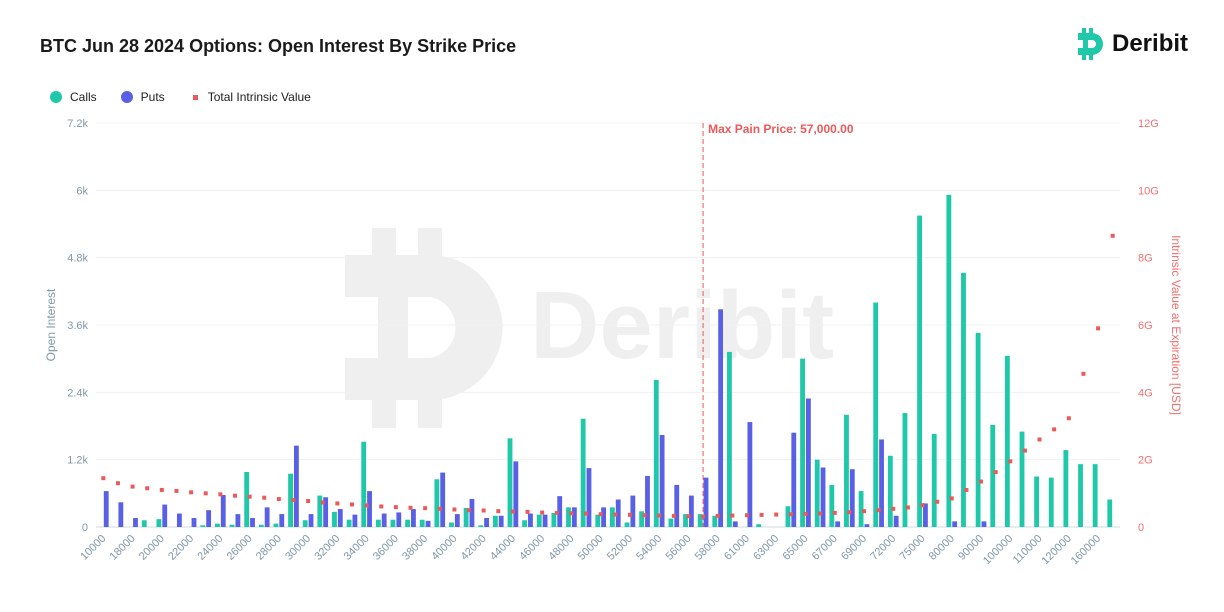 This screenshot has width=1224, height=612. What do you see at coordinates (73, 97) in the screenshot?
I see `legend-item-calls: Calls` at bounding box center [73, 97].